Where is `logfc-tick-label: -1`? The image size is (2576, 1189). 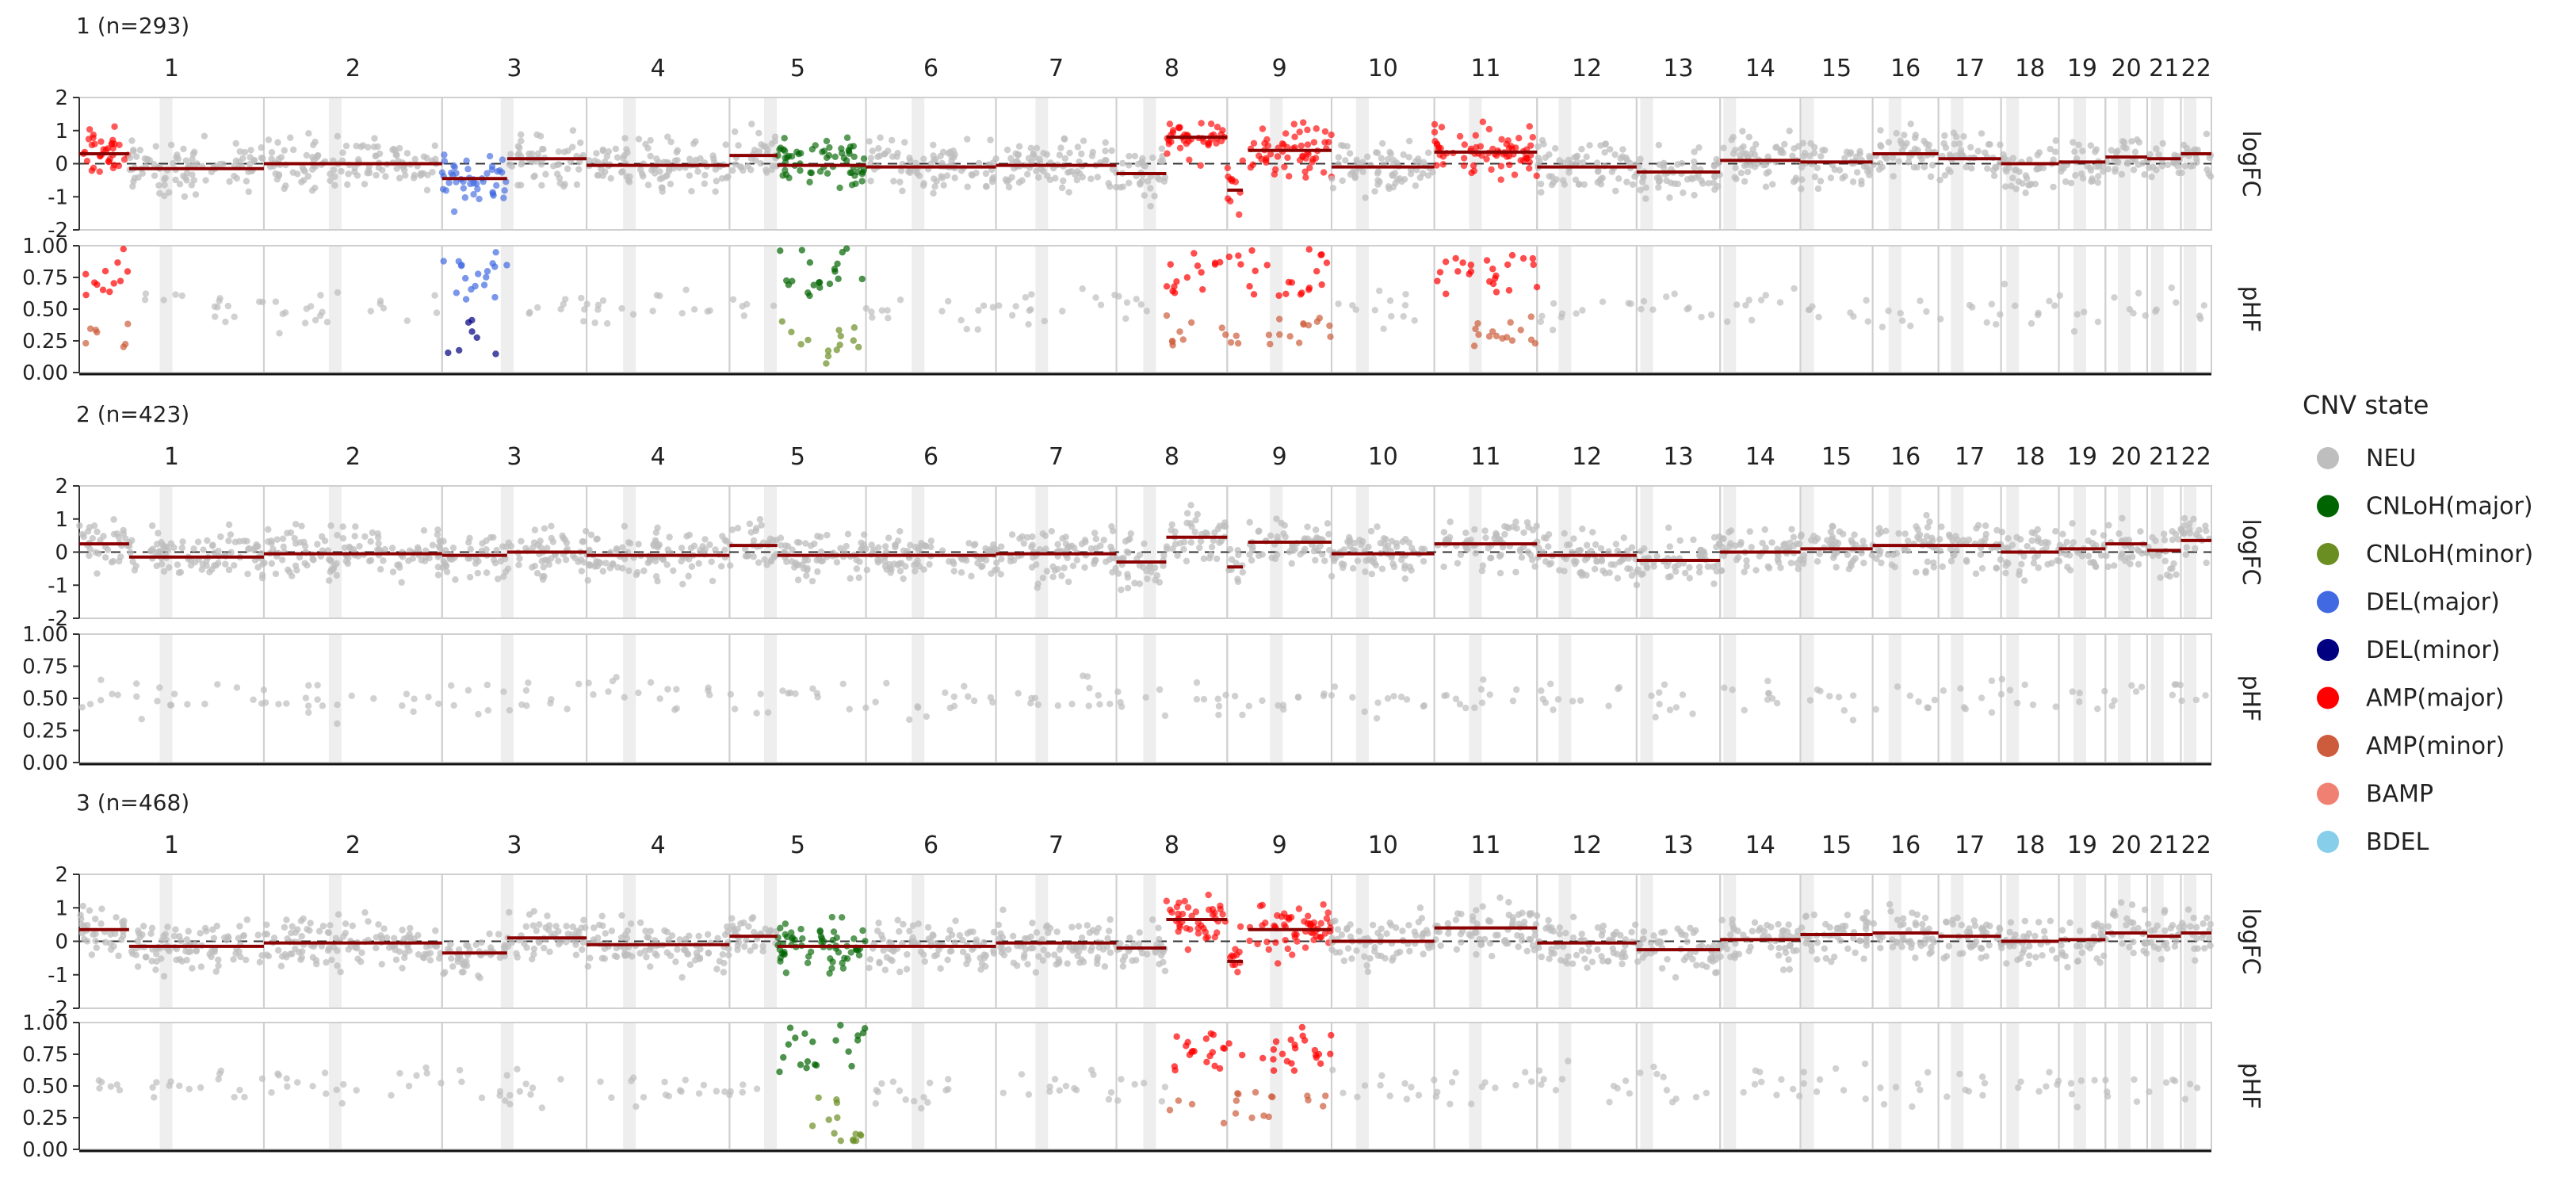
logfc-tick-label: -1 is located at coordinates (58, 976).